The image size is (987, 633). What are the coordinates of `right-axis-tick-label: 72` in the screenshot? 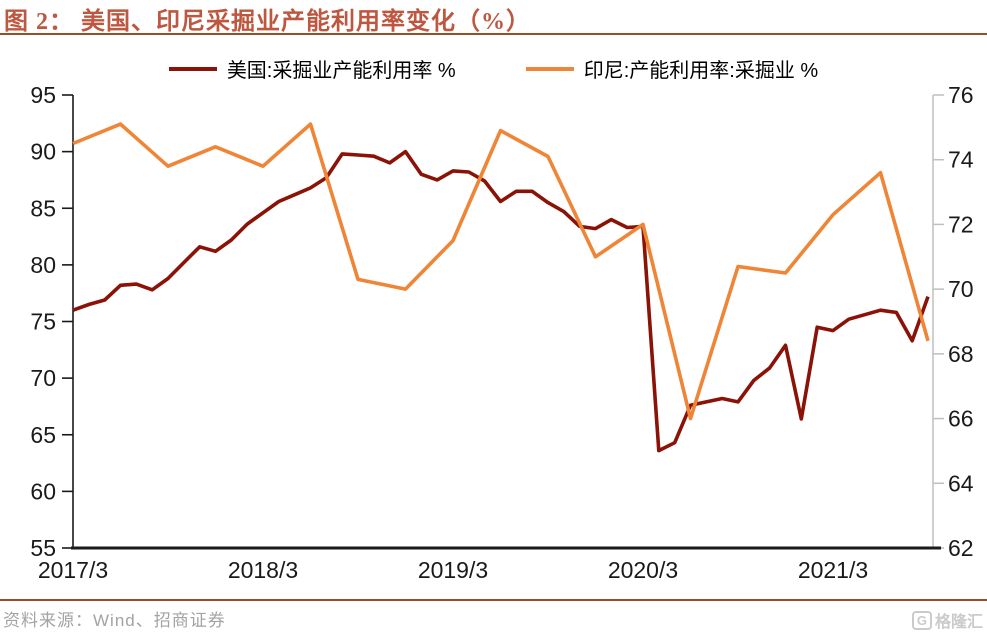 It's located at (961, 224).